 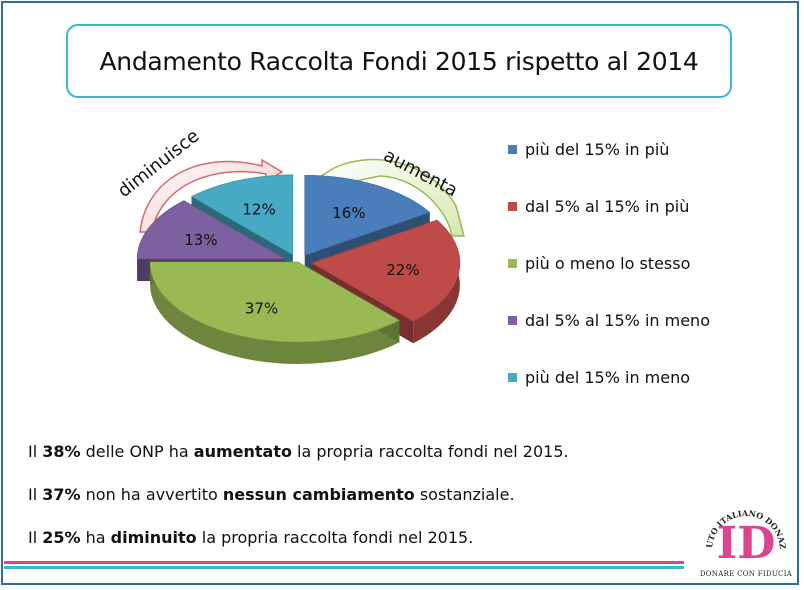 I want to click on data-label-2: 37%, so click(x=261, y=309).